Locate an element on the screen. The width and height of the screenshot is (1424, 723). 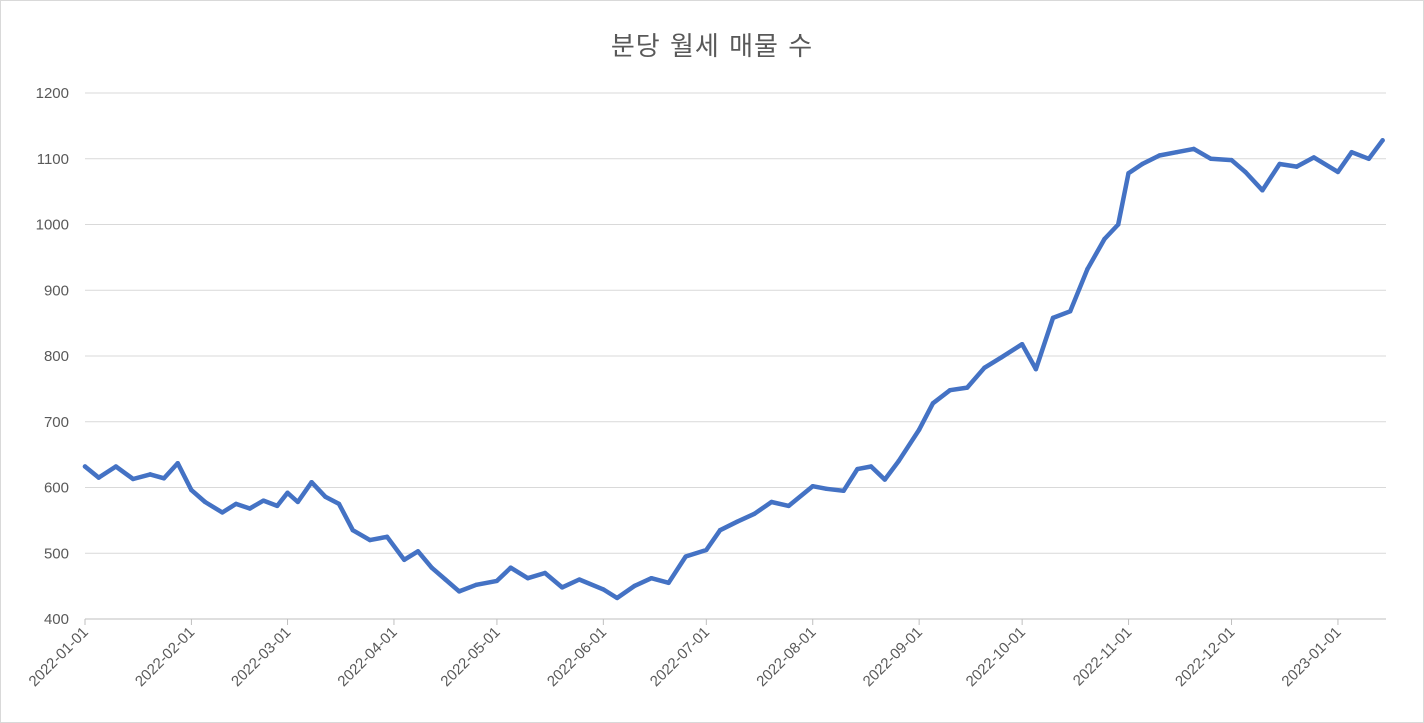
y-tick-label: 700 is located at coordinates (56, 422).